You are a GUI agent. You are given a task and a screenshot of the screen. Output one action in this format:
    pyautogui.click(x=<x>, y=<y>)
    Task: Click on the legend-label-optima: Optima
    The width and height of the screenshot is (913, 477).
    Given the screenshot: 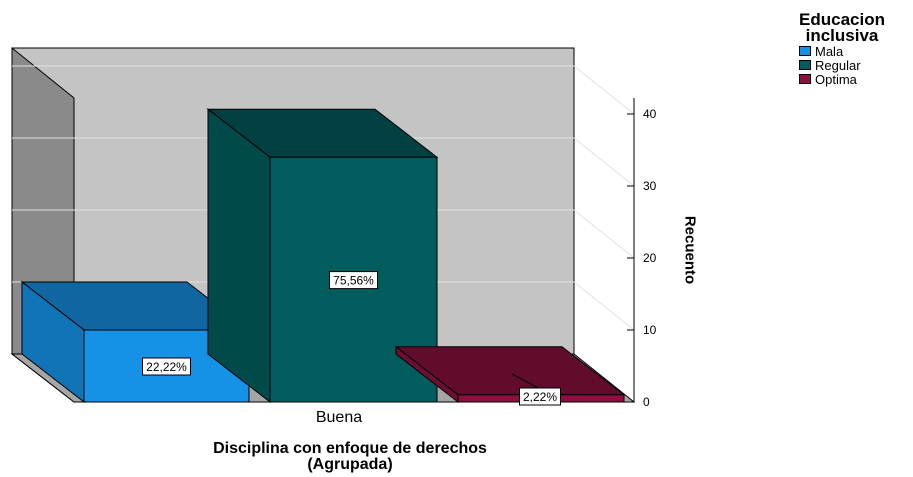 What is the action you would take?
    pyautogui.click(x=836, y=79)
    